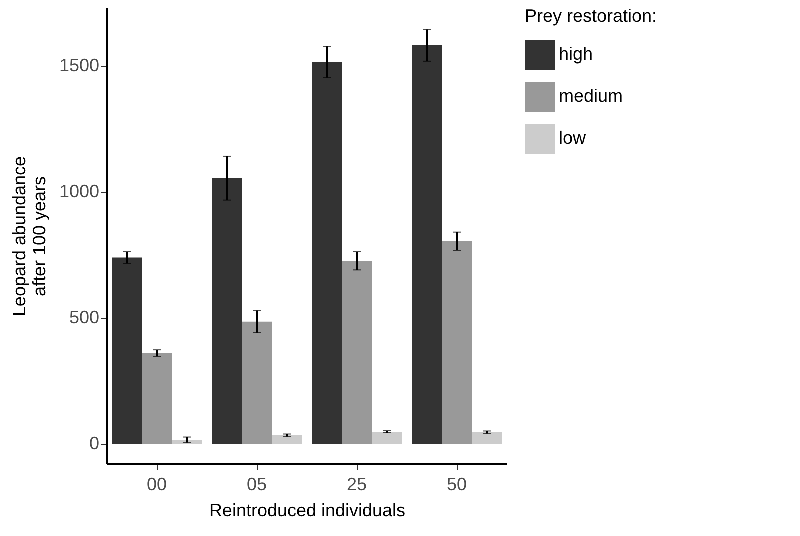  What do you see at coordinates (576, 54) in the screenshot?
I see `legend-label: high` at bounding box center [576, 54].